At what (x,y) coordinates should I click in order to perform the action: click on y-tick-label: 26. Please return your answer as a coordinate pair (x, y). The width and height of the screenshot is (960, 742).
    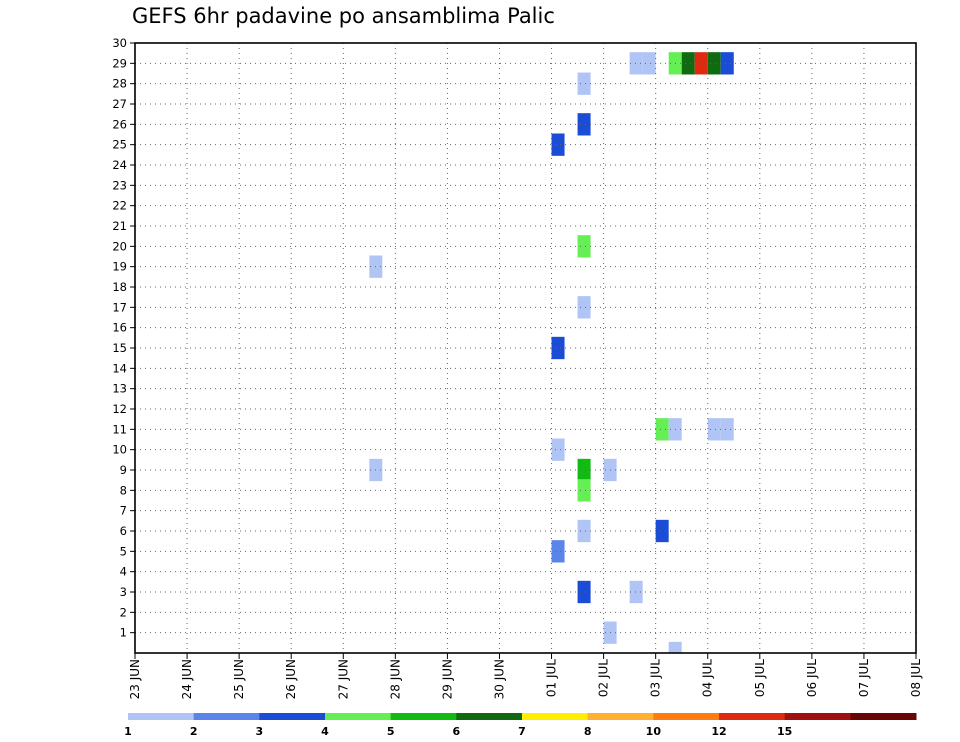
    Looking at the image, I should click on (119, 124).